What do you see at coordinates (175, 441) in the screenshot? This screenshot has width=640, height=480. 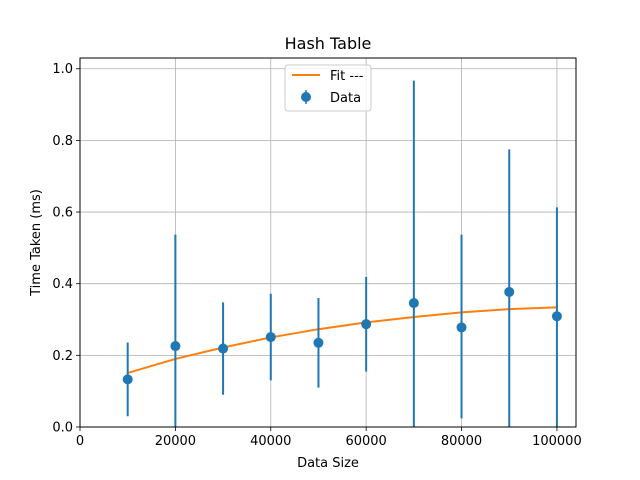 I see `x-tick-label: 20000` at bounding box center [175, 441].